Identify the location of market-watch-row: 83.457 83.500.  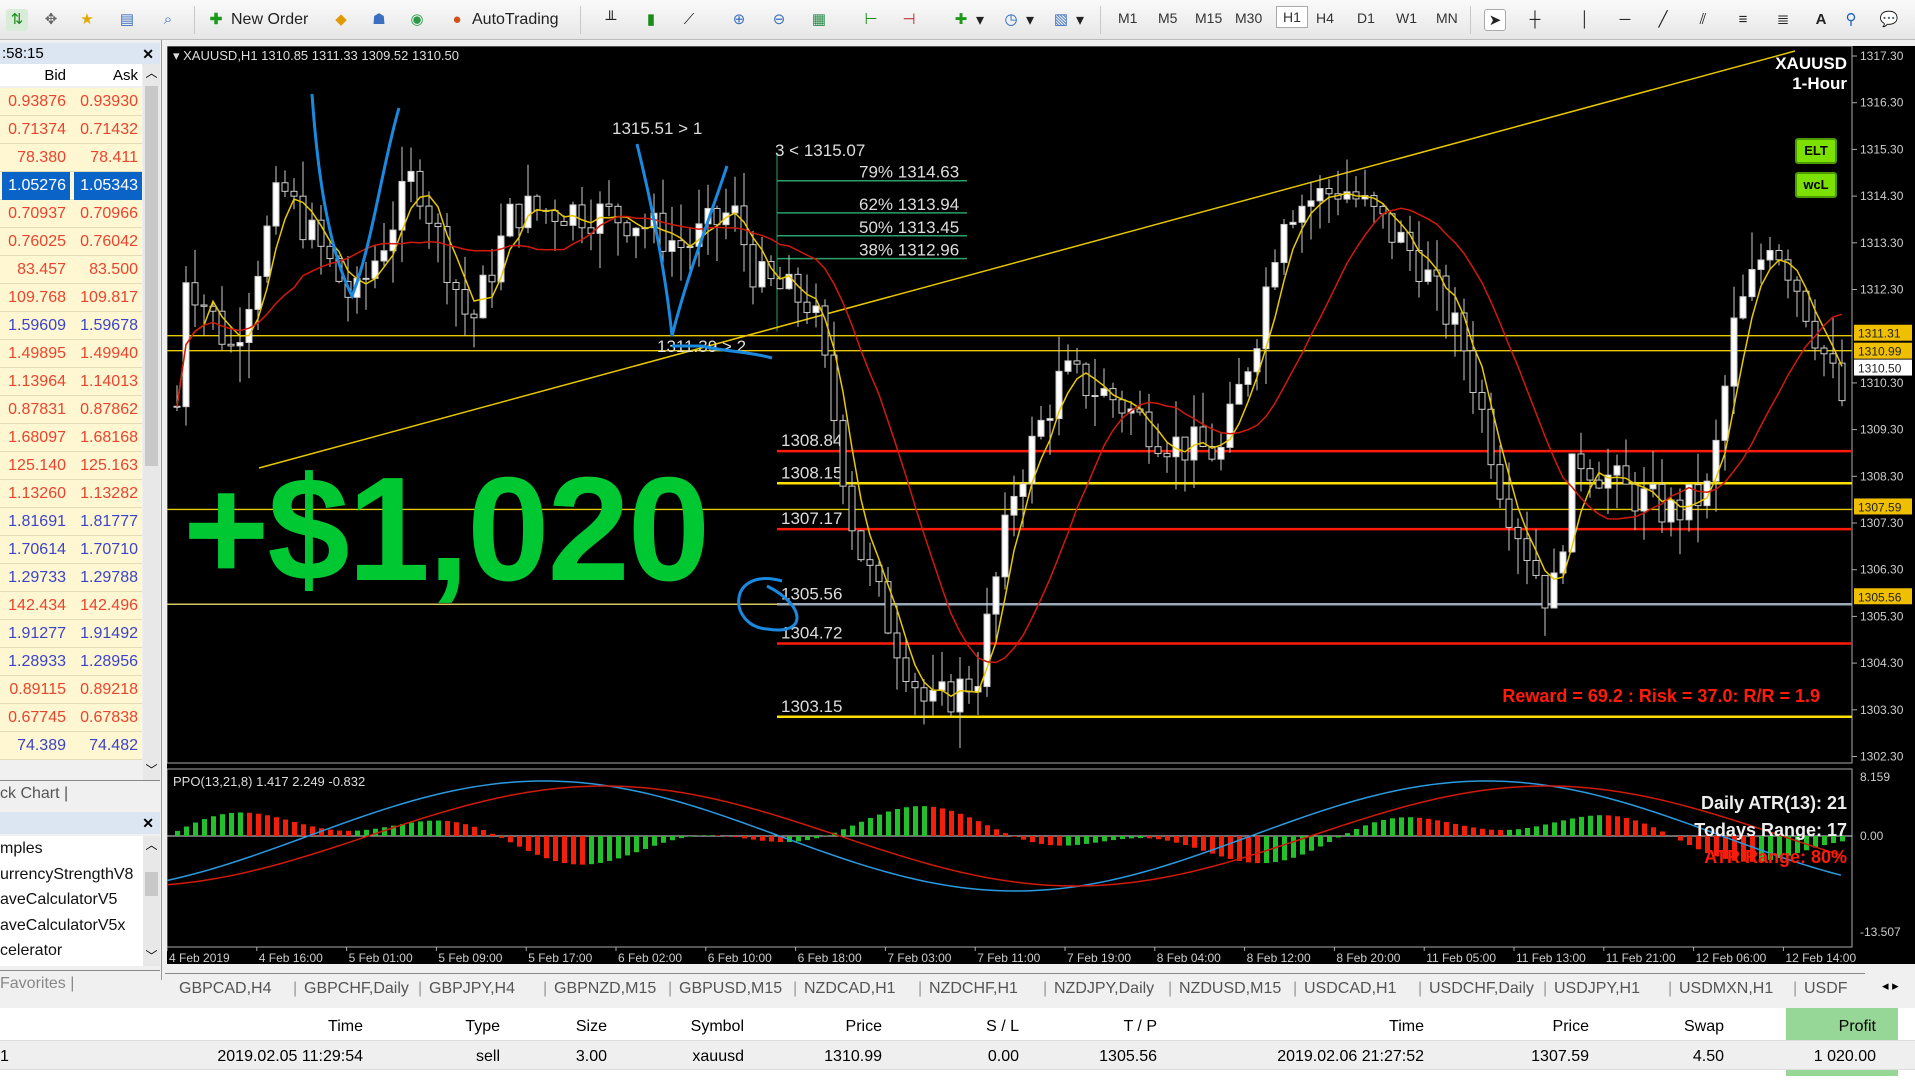
(71, 270).